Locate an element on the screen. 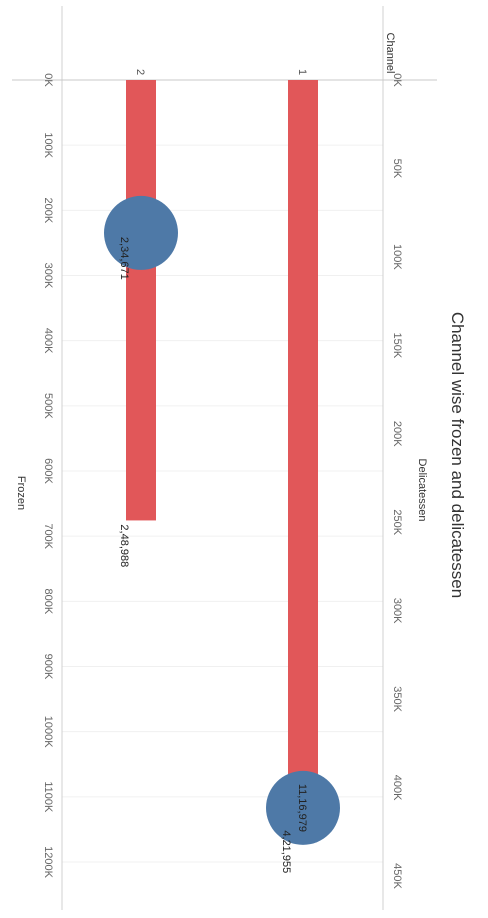 The height and width of the screenshot is (918, 488). frozen-data-label: 11,16,979 is located at coordinates (302, 808).